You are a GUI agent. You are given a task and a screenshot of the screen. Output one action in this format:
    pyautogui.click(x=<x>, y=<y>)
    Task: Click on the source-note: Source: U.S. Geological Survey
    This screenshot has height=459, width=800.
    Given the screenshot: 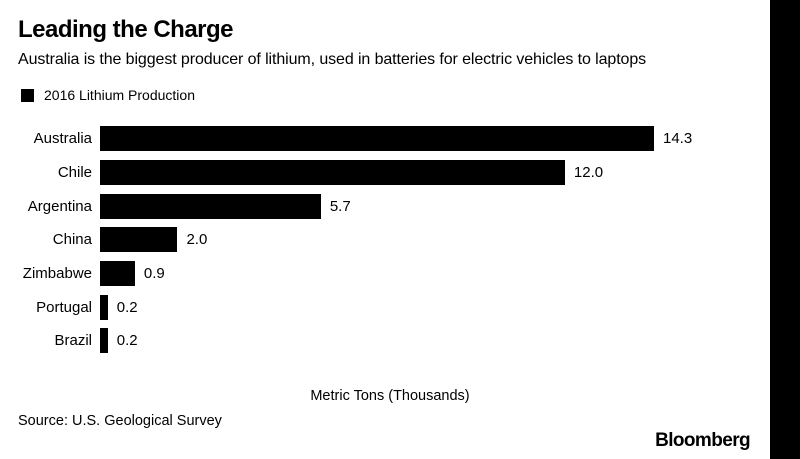 What is the action you would take?
    pyautogui.click(x=120, y=421)
    